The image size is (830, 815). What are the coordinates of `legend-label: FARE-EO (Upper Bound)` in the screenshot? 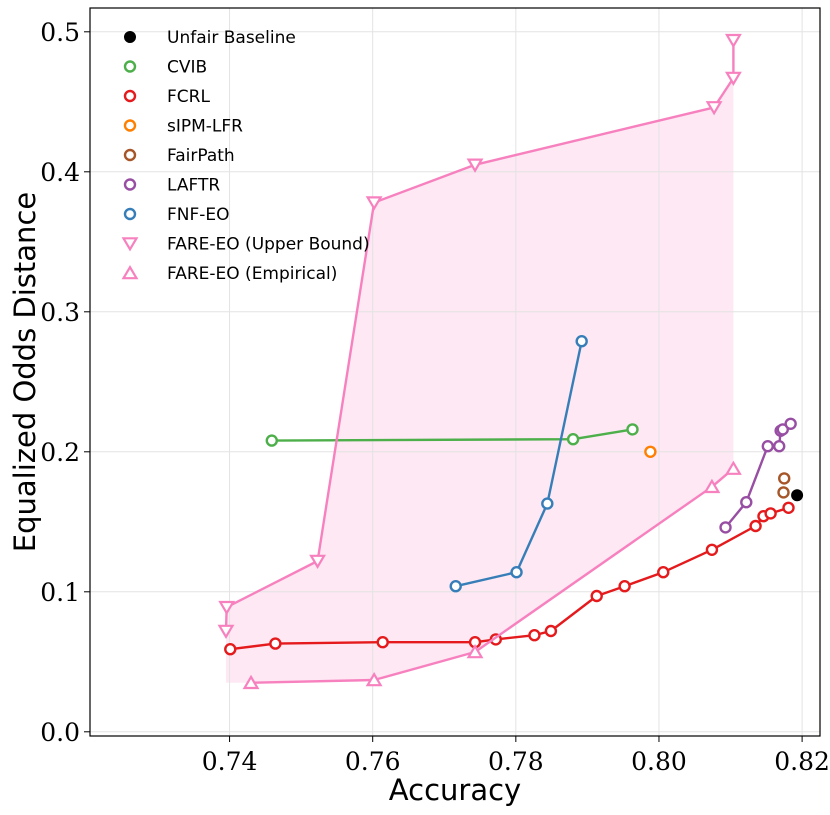 It's located at (268, 245).